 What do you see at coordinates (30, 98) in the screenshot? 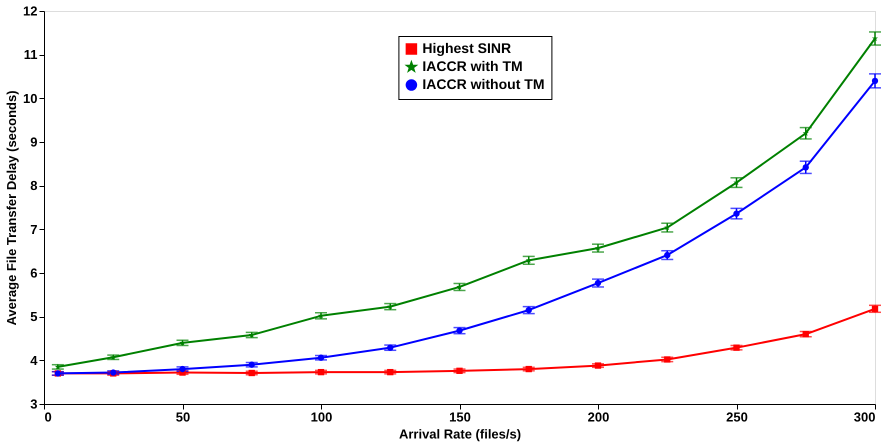
I see `y-tick-label: 10` at bounding box center [30, 98].